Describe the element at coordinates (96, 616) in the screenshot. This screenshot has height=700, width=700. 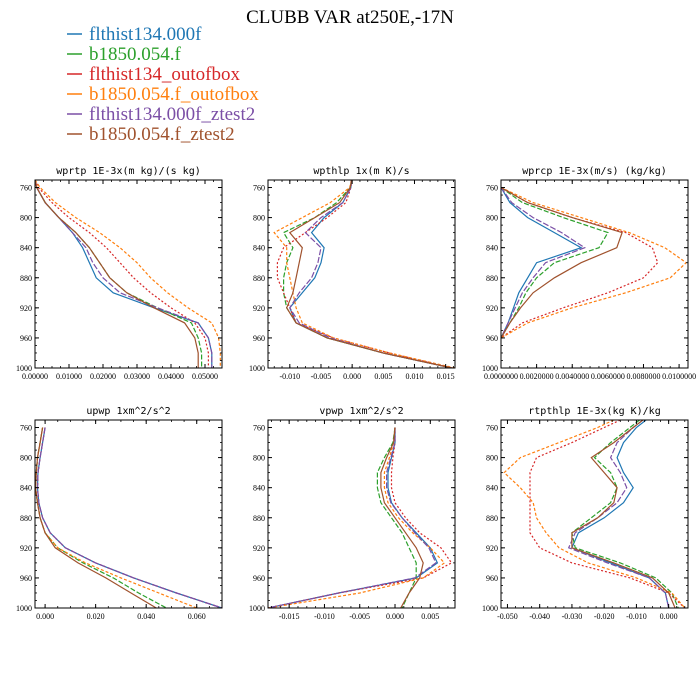
I see `x-tick-label: 0.020` at that location.